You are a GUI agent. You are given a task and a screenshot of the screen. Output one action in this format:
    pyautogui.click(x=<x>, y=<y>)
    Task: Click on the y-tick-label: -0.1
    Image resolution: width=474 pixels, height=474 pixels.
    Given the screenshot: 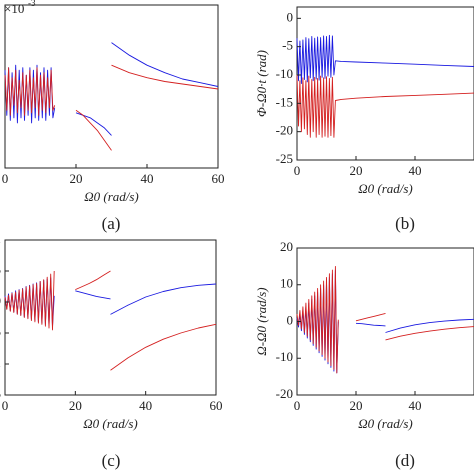 What is the action you would take?
    pyautogui.click(x=0, y=362)
    